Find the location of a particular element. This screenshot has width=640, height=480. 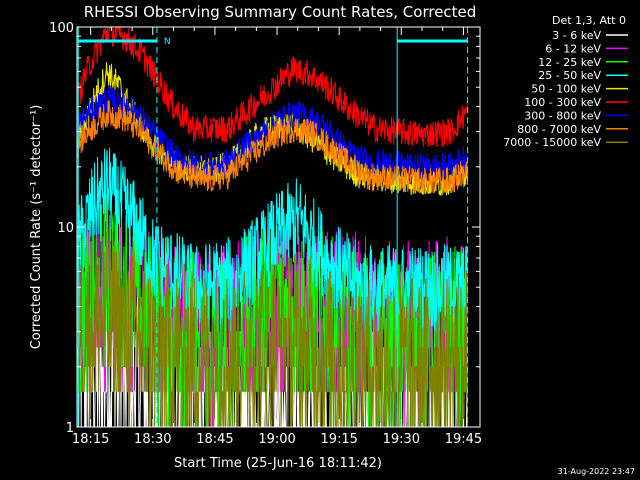

x-tick-label: 18:30 is located at coordinates (152, 439).